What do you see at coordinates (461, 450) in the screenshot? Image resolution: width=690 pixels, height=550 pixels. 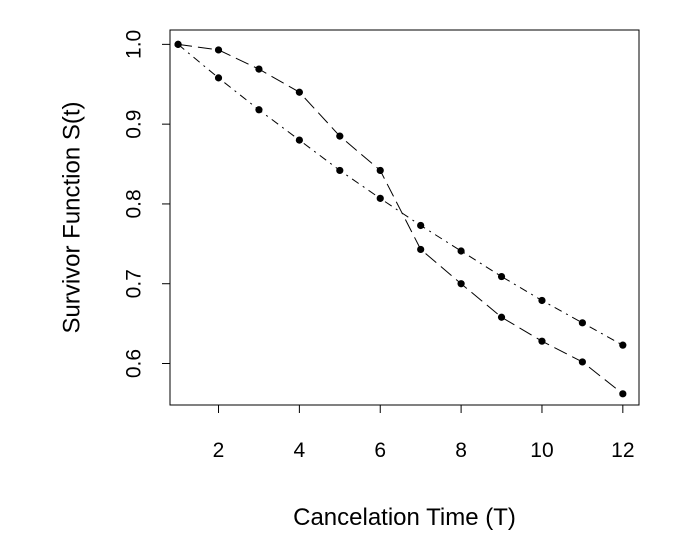 I see `x-tick-label-8: 8` at bounding box center [461, 450].